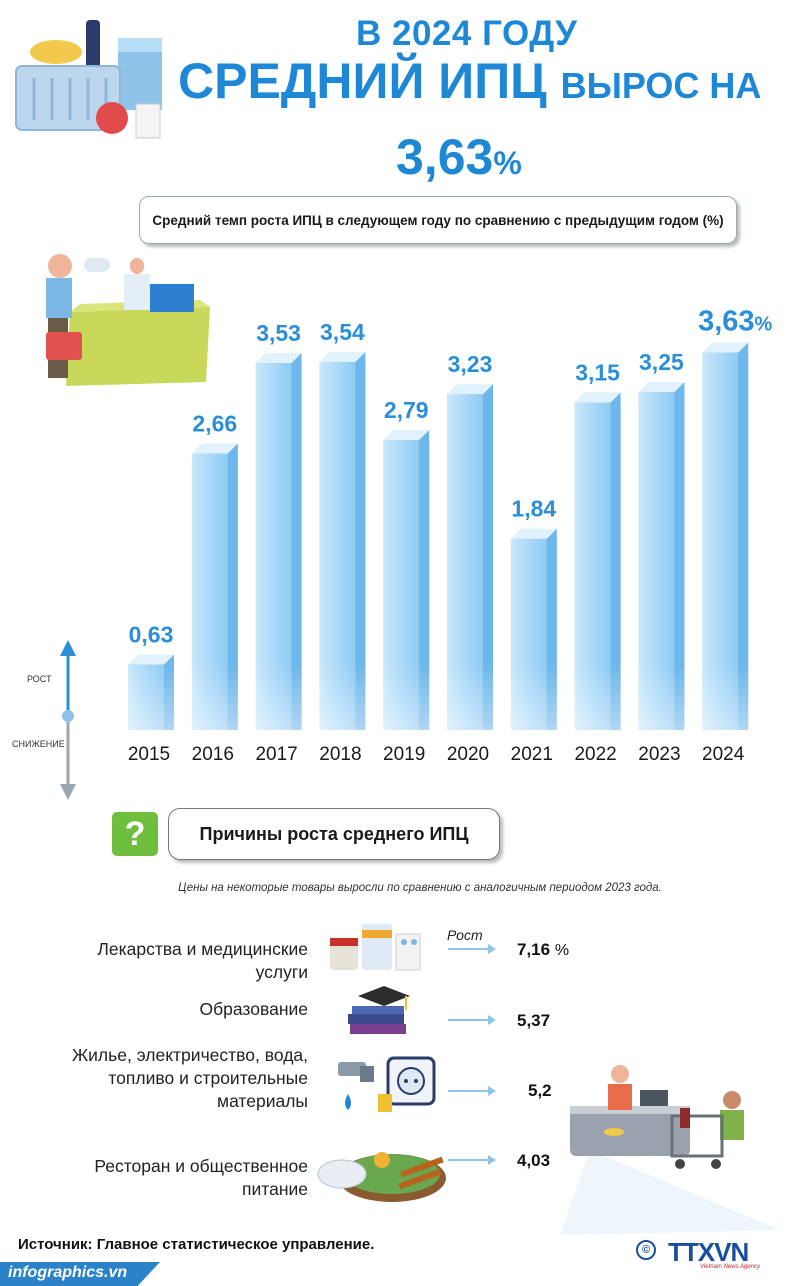 This screenshot has width=790, height=1286. Describe the element at coordinates (534, 1160) in the screenshot. I see `reason-item-value: 4,03` at that location.